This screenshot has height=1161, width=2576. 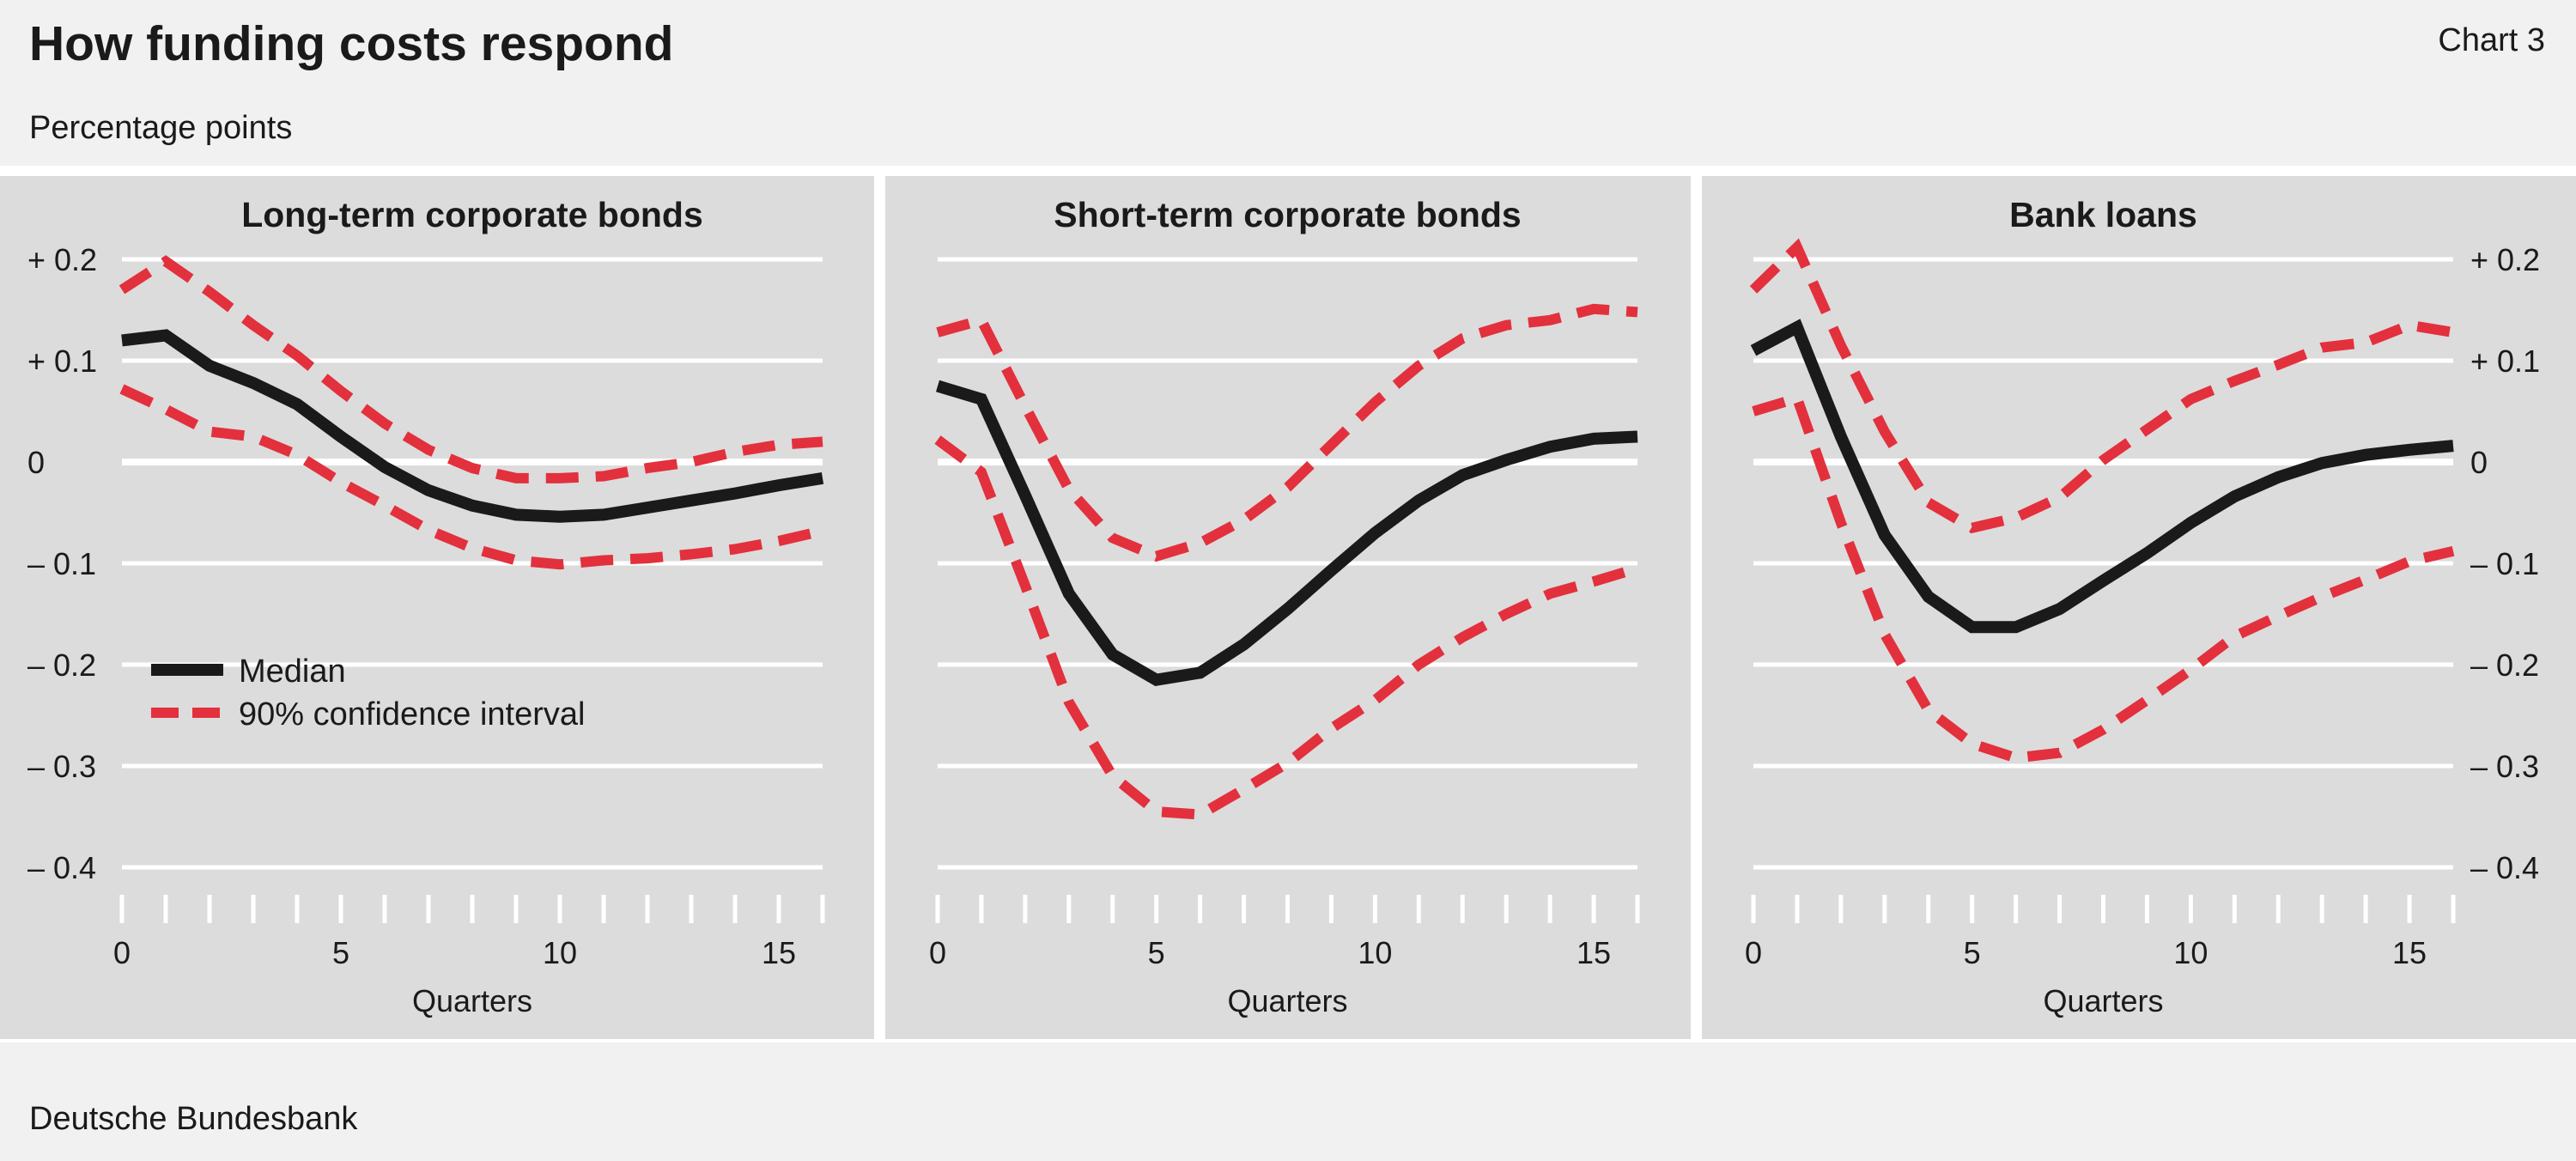 What do you see at coordinates (1287, 214) in the screenshot?
I see `panel-title: Short-term corporate bonds` at bounding box center [1287, 214].